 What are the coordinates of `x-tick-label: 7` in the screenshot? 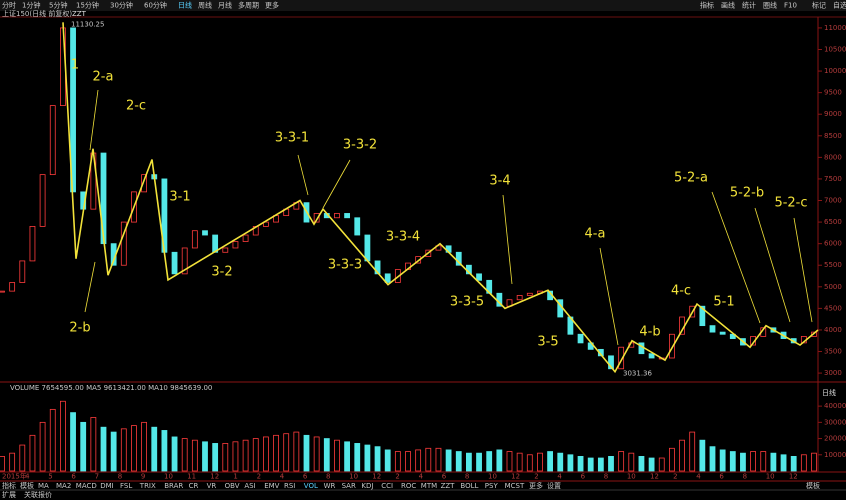 It's located at (97, 477).